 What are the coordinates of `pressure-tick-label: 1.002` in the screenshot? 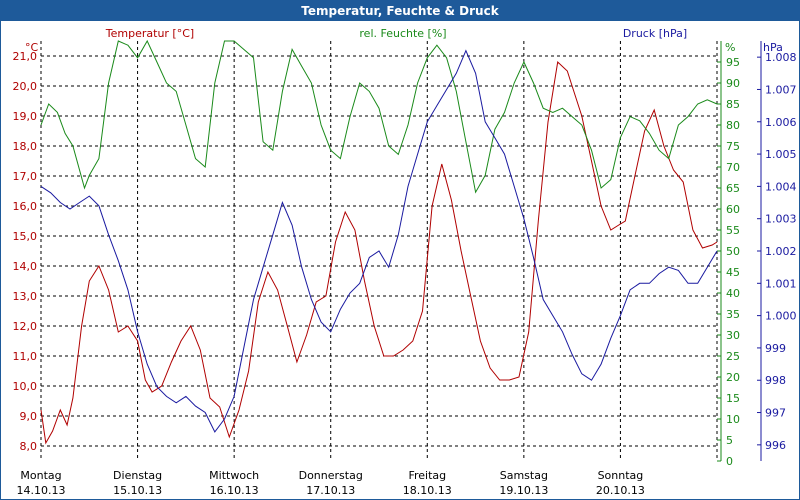 It's located at (781, 251).